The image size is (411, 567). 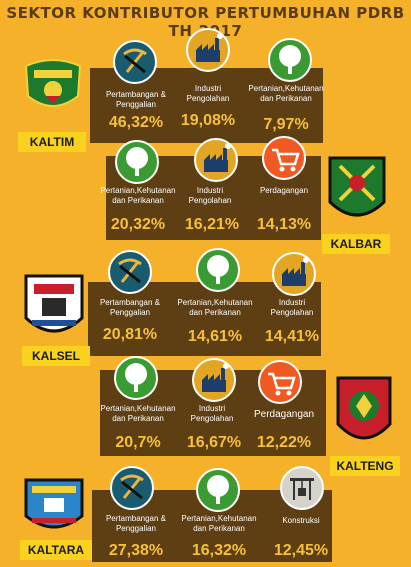 What do you see at coordinates (284, 224) in the screenshot?
I see `sector-value: 14,13%` at bounding box center [284, 224].